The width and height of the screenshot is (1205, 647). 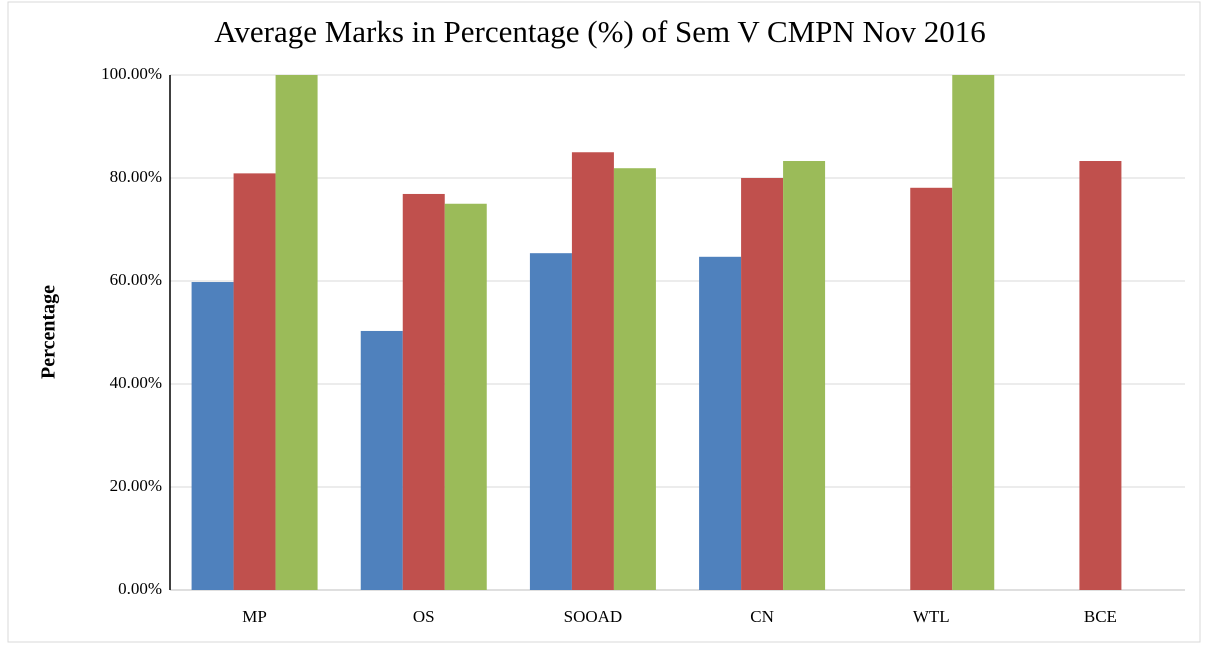 What do you see at coordinates (136, 485) in the screenshot?
I see `y-tick-label: 20.00%` at bounding box center [136, 485].